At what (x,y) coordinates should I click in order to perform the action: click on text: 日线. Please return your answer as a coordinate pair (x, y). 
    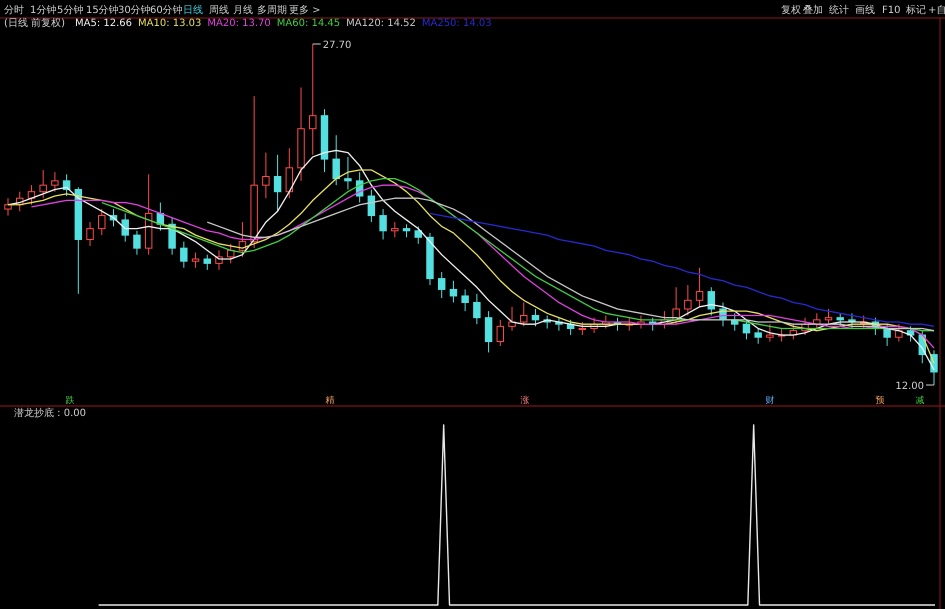
    Looking at the image, I should click on (193, 10).